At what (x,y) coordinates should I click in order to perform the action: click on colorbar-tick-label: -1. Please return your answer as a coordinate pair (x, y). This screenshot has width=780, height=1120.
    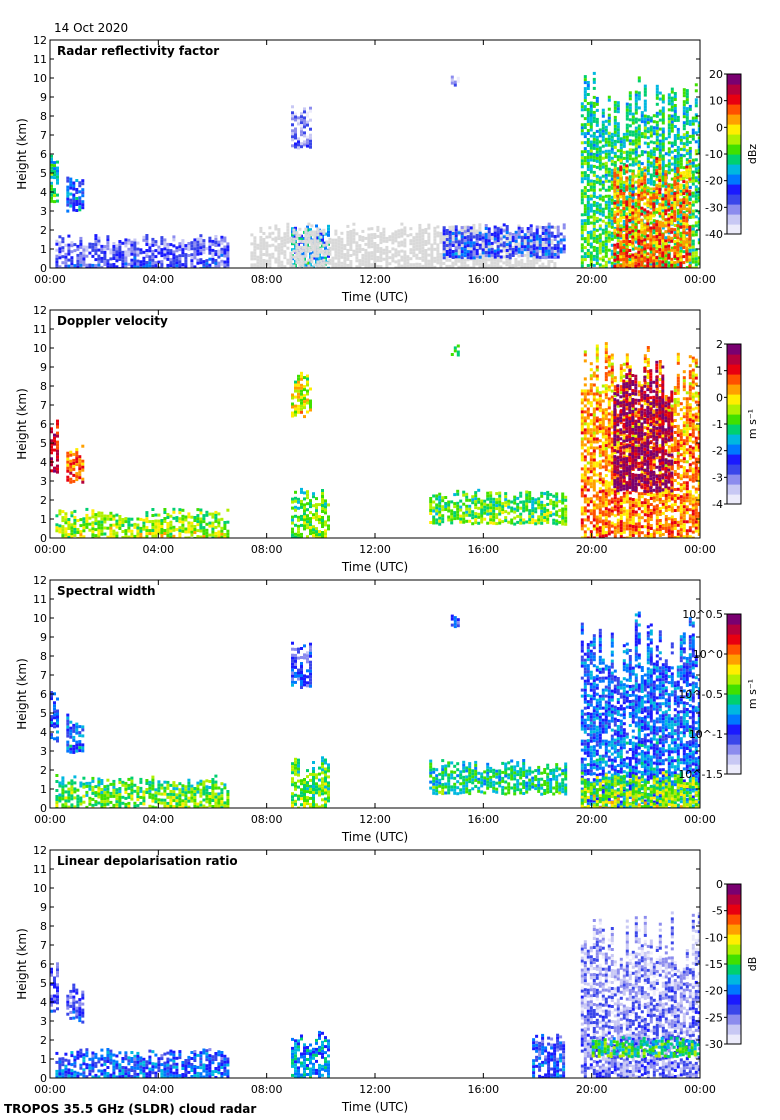
    Looking at the image, I should click on (717, 424).